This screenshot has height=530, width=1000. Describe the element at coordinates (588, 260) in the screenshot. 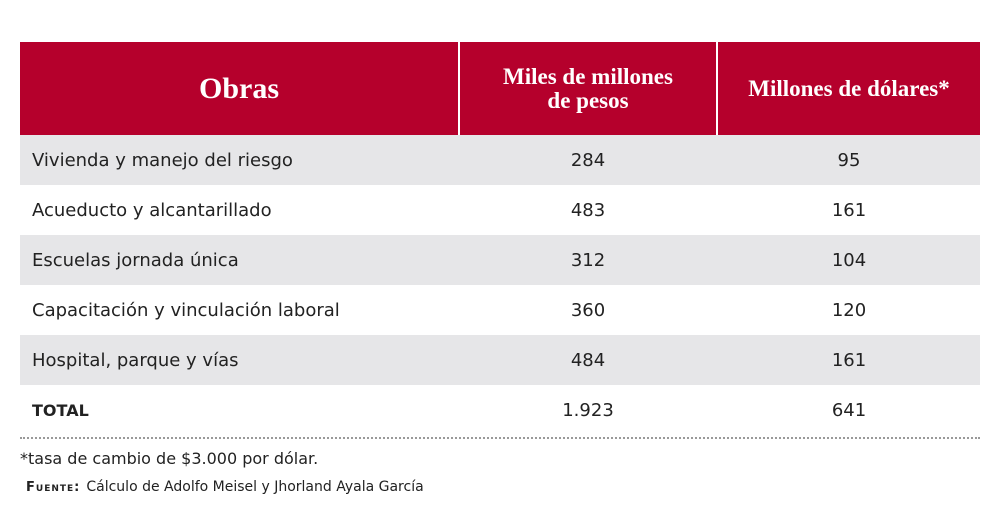

I see `table-cell: 312` at that location.